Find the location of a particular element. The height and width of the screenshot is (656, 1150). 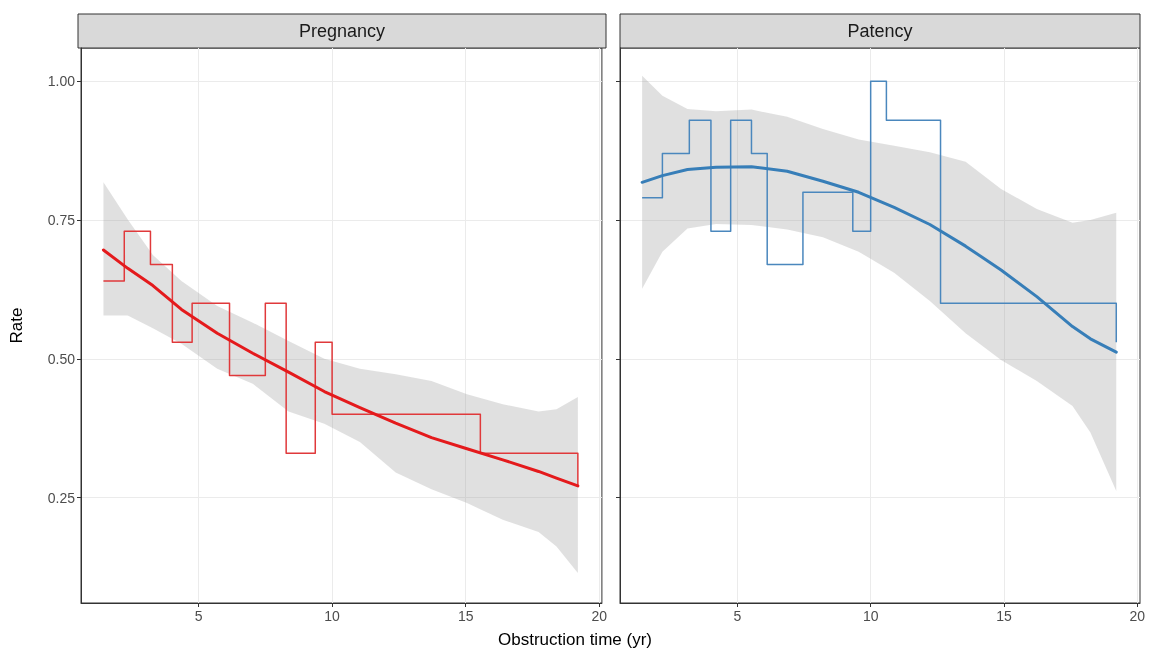

y-axis-title: Rate is located at coordinates (16, 325).